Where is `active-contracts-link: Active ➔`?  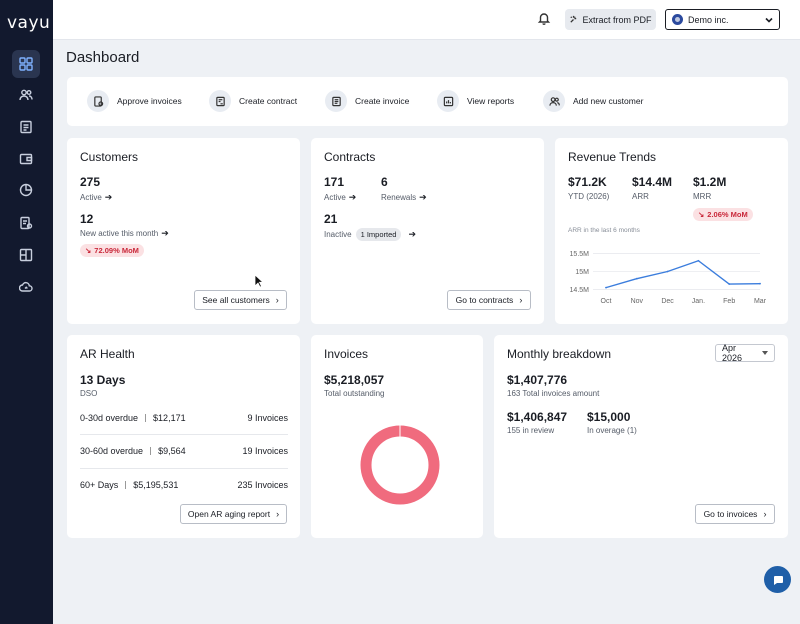 active-contracts-link: Active ➔ is located at coordinates (340, 197).